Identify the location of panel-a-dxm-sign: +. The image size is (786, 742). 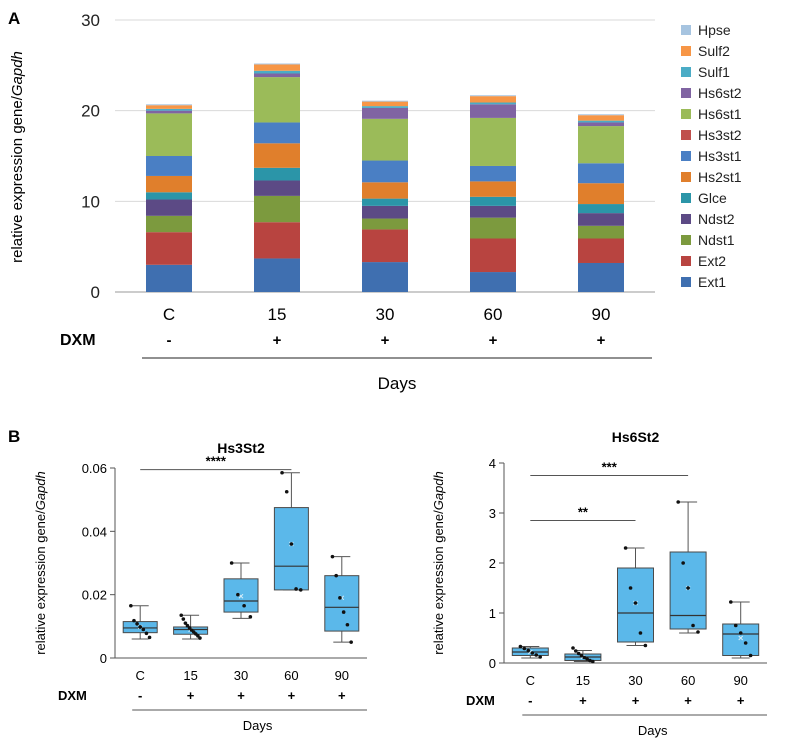
(493, 340).